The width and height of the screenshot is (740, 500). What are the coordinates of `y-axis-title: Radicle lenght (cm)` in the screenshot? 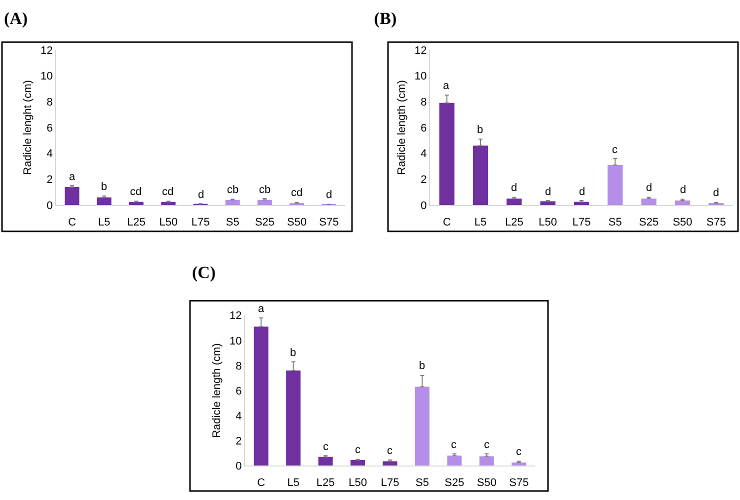 It's located at (28, 127).